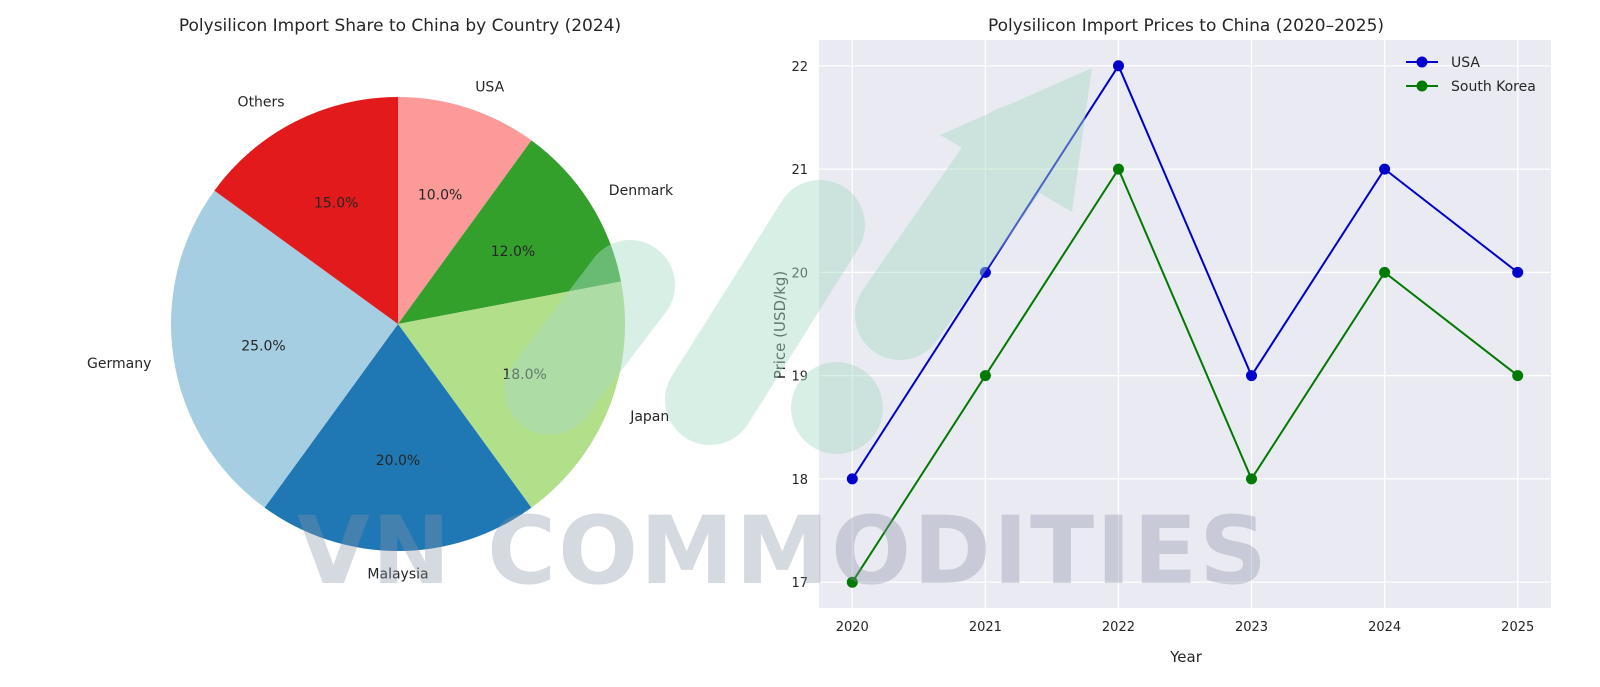 This screenshot has height=687, width=1600. What do you see at coordinates (1471, 75) in the screenshot?
I see `legend: USA South Korea` at bounding box center [1471, 75].